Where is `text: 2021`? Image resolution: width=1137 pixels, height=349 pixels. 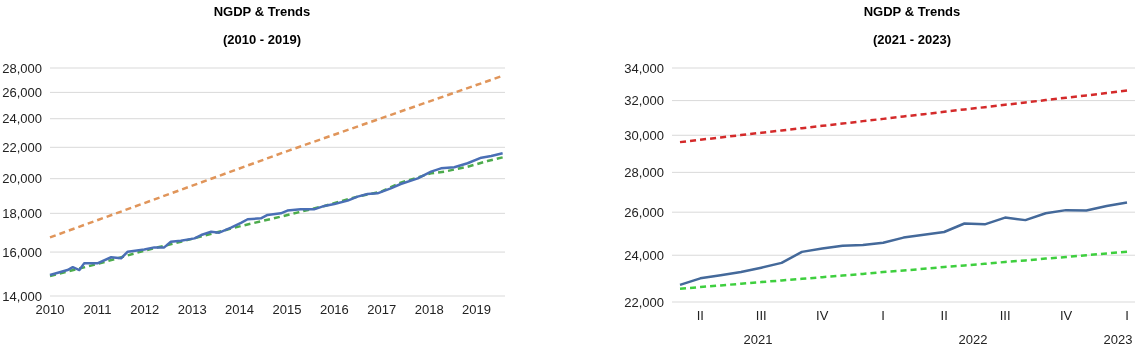
text: 2021 is located at coordinates (758, 339).